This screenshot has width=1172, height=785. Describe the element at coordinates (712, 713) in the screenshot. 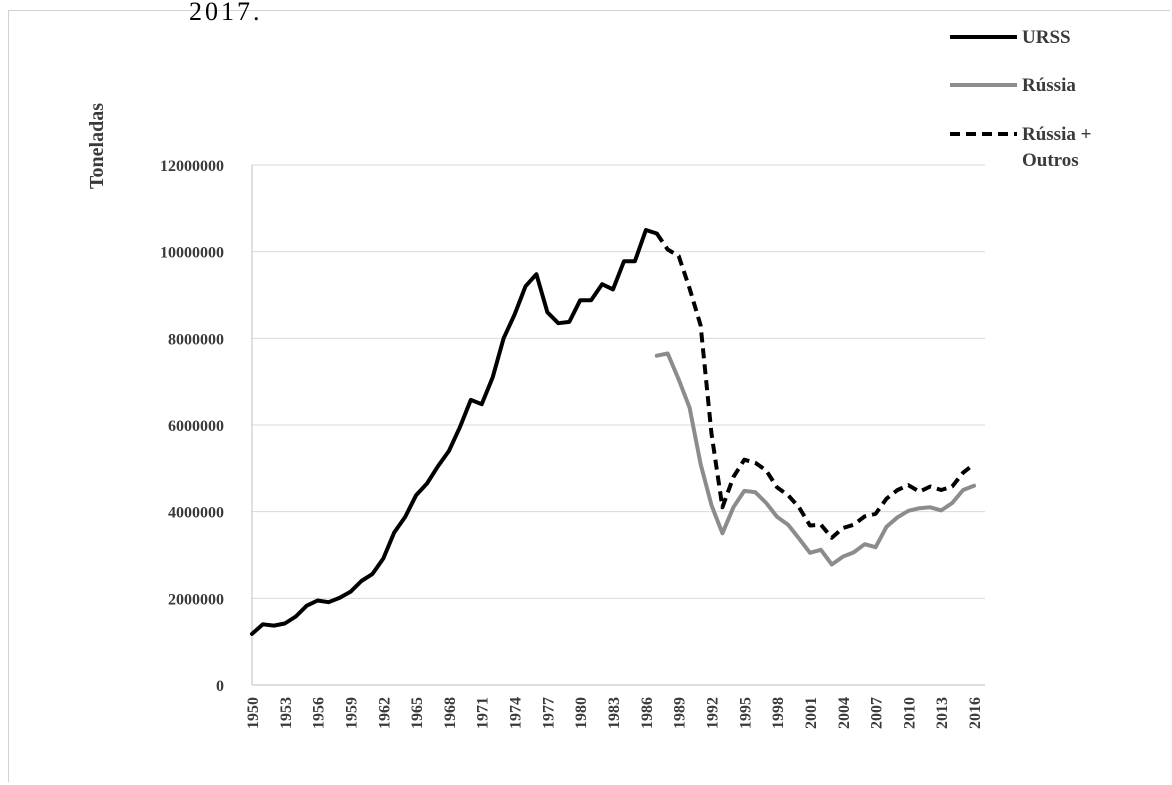

I see `x-tick-label: 1992` at that location.